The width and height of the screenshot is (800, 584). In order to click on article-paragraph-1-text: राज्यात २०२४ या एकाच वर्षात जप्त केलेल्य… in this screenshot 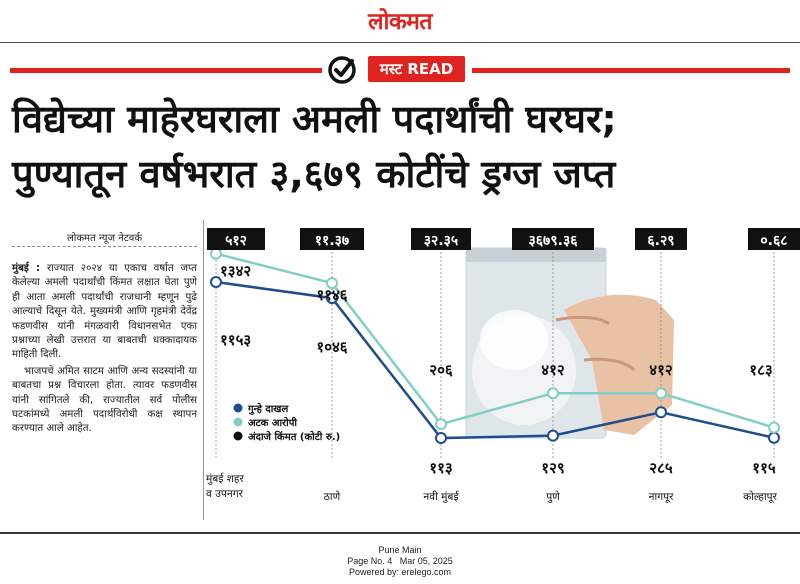, I will do `click(104, 312)`.